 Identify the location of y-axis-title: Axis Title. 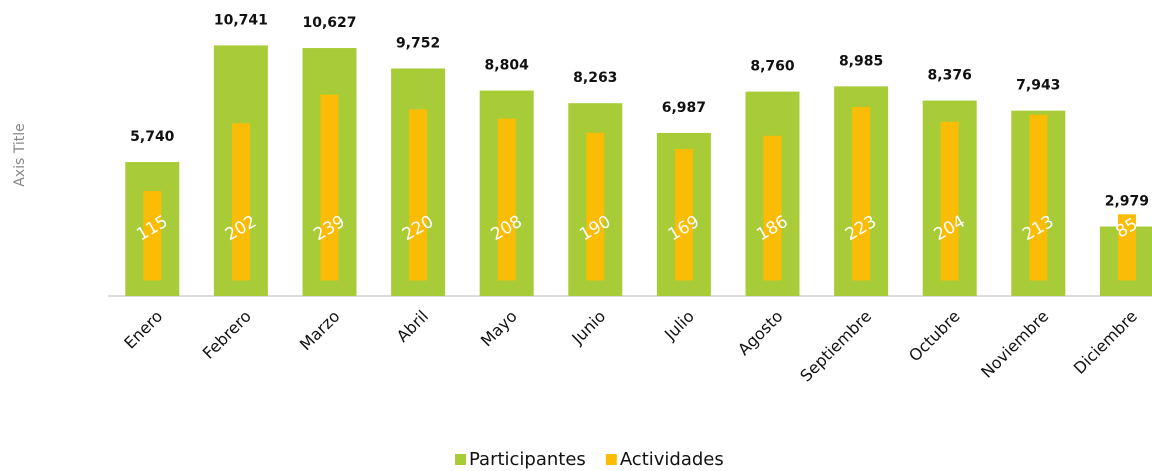
(20, 155).